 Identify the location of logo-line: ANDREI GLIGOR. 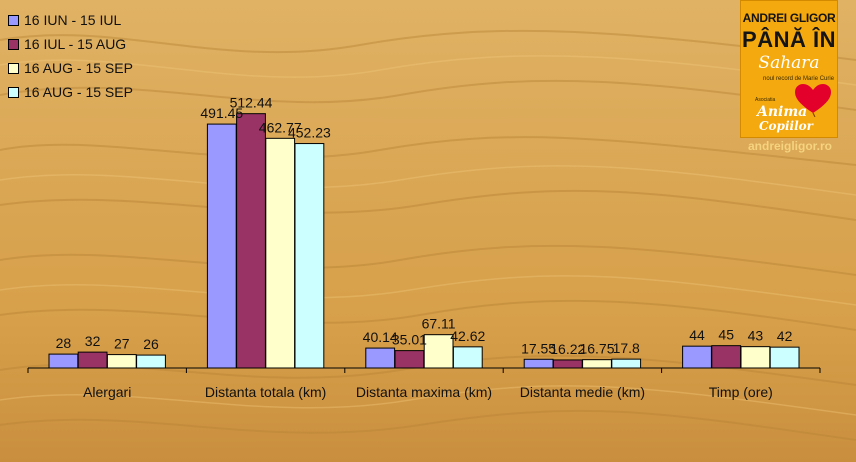
(789, 18).